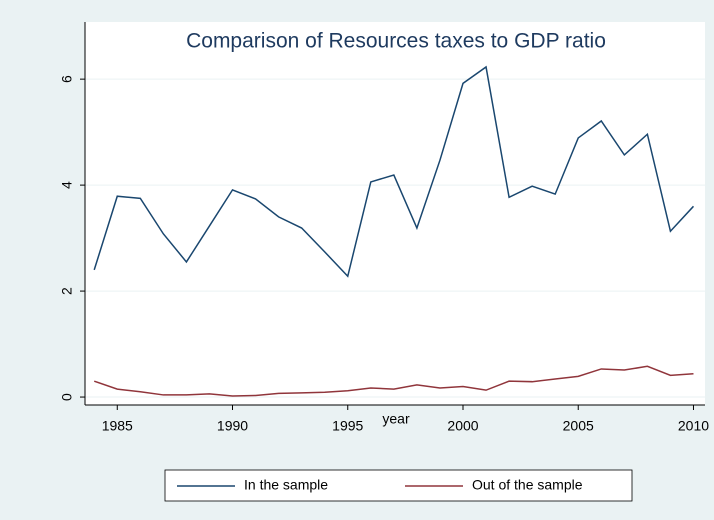 The width and height of the screenshot is (714, 520). I want to click on legend, so click(398, 485).